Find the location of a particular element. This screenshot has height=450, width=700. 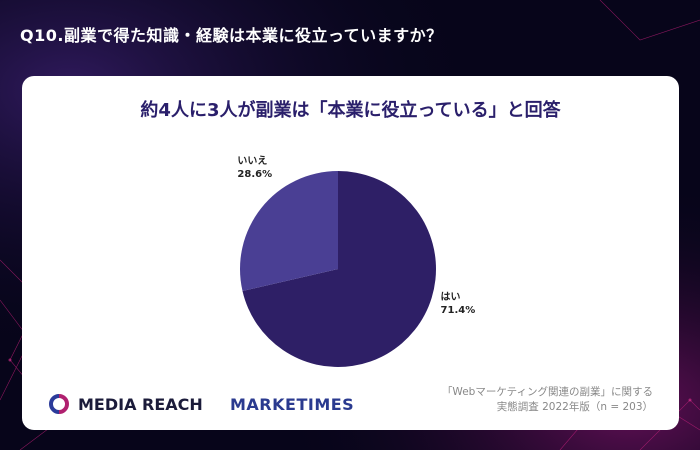

source-line-2: 実態調査 2022年版（n = 203） is located at coordinates (574, 407).